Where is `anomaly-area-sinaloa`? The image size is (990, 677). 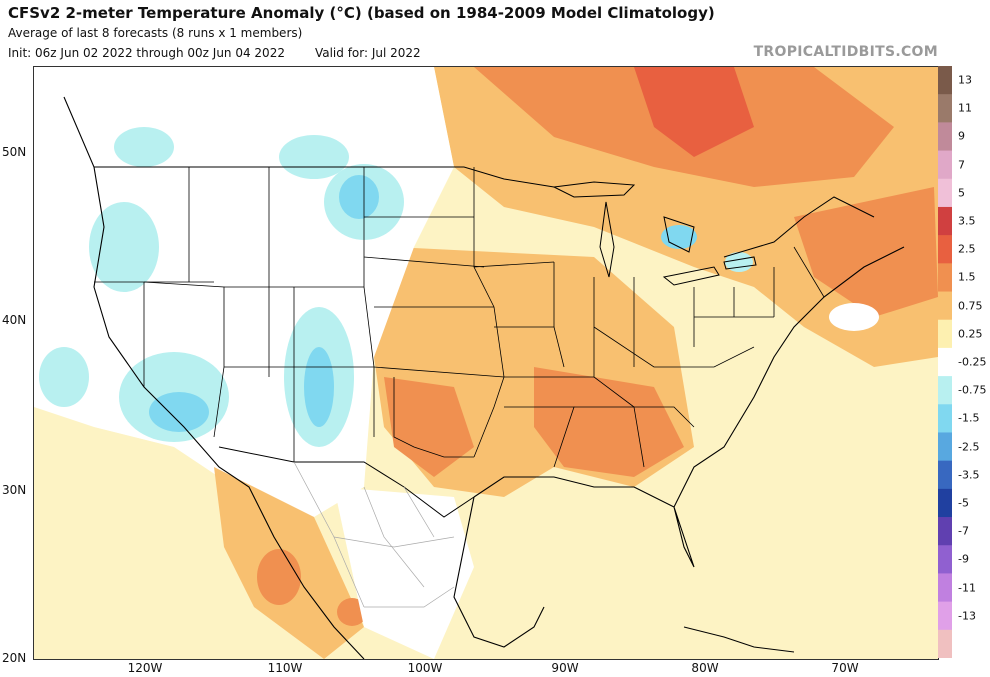 anomaly-area-sinaloa is located at coordinates (279, 577).